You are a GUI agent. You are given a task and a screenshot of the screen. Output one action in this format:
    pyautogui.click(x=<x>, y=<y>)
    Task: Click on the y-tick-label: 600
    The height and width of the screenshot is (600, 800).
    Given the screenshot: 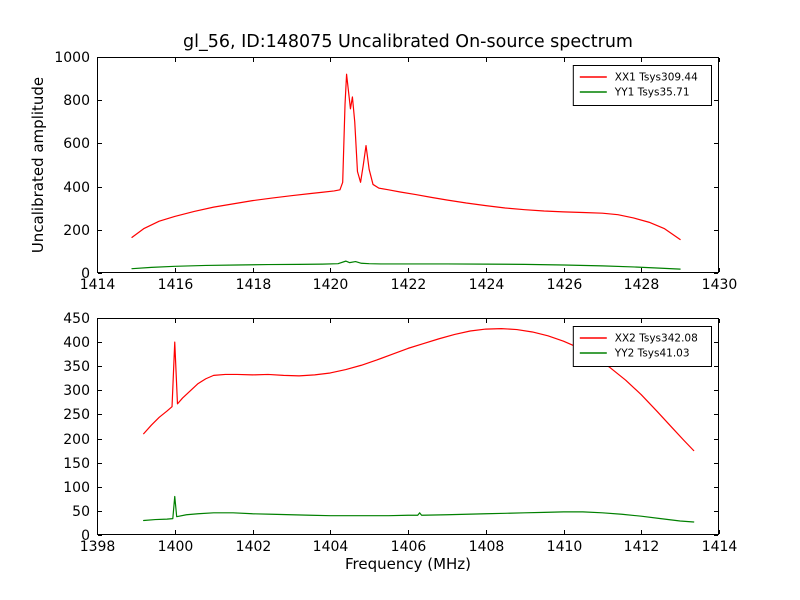 What is the action you would take?
    pyautogui.click(x=76, y=144)
    